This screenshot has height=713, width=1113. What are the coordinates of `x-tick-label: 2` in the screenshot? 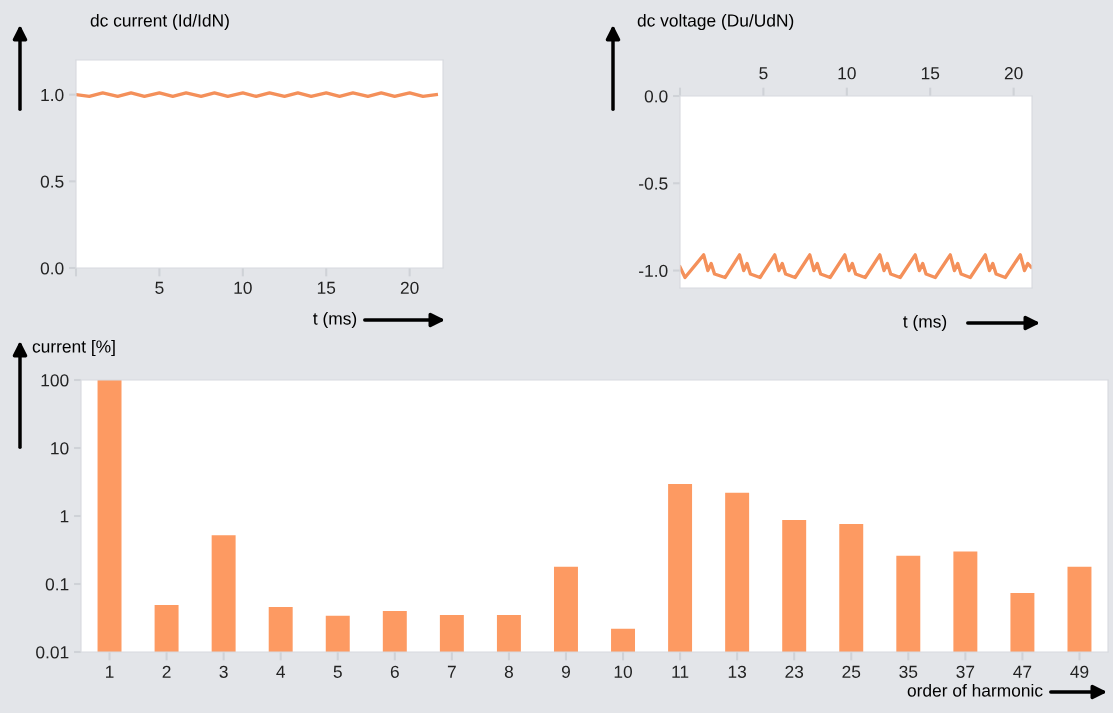 It's located at (166, 671).